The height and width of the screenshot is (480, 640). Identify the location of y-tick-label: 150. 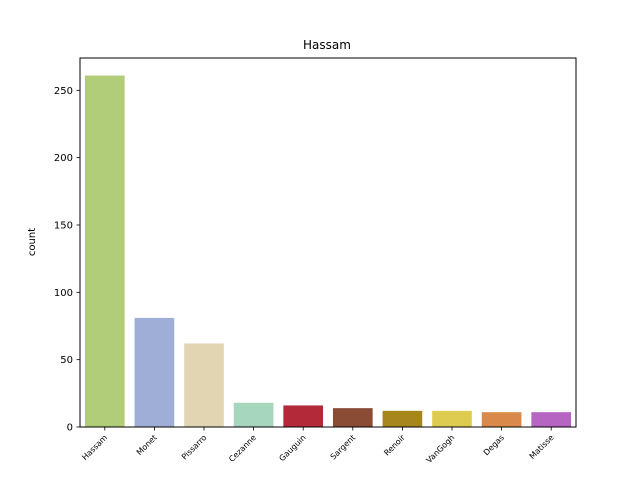
(63, 225).